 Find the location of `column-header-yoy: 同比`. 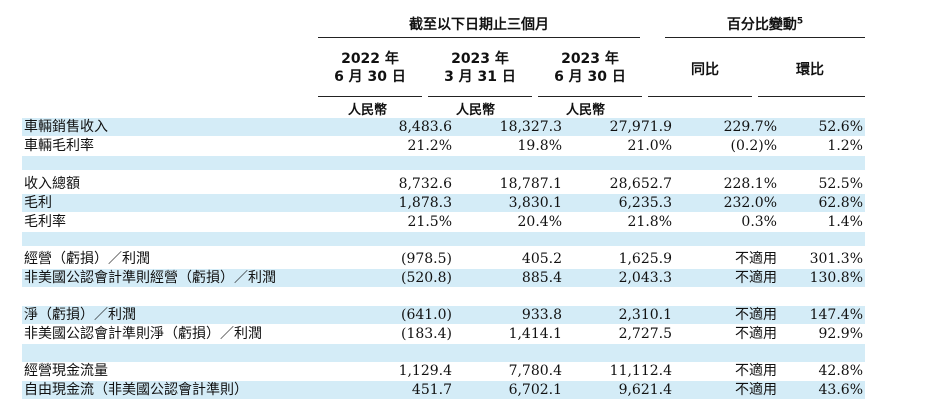

column-header-yoy: 同比 is located at coordinates (705, 70).